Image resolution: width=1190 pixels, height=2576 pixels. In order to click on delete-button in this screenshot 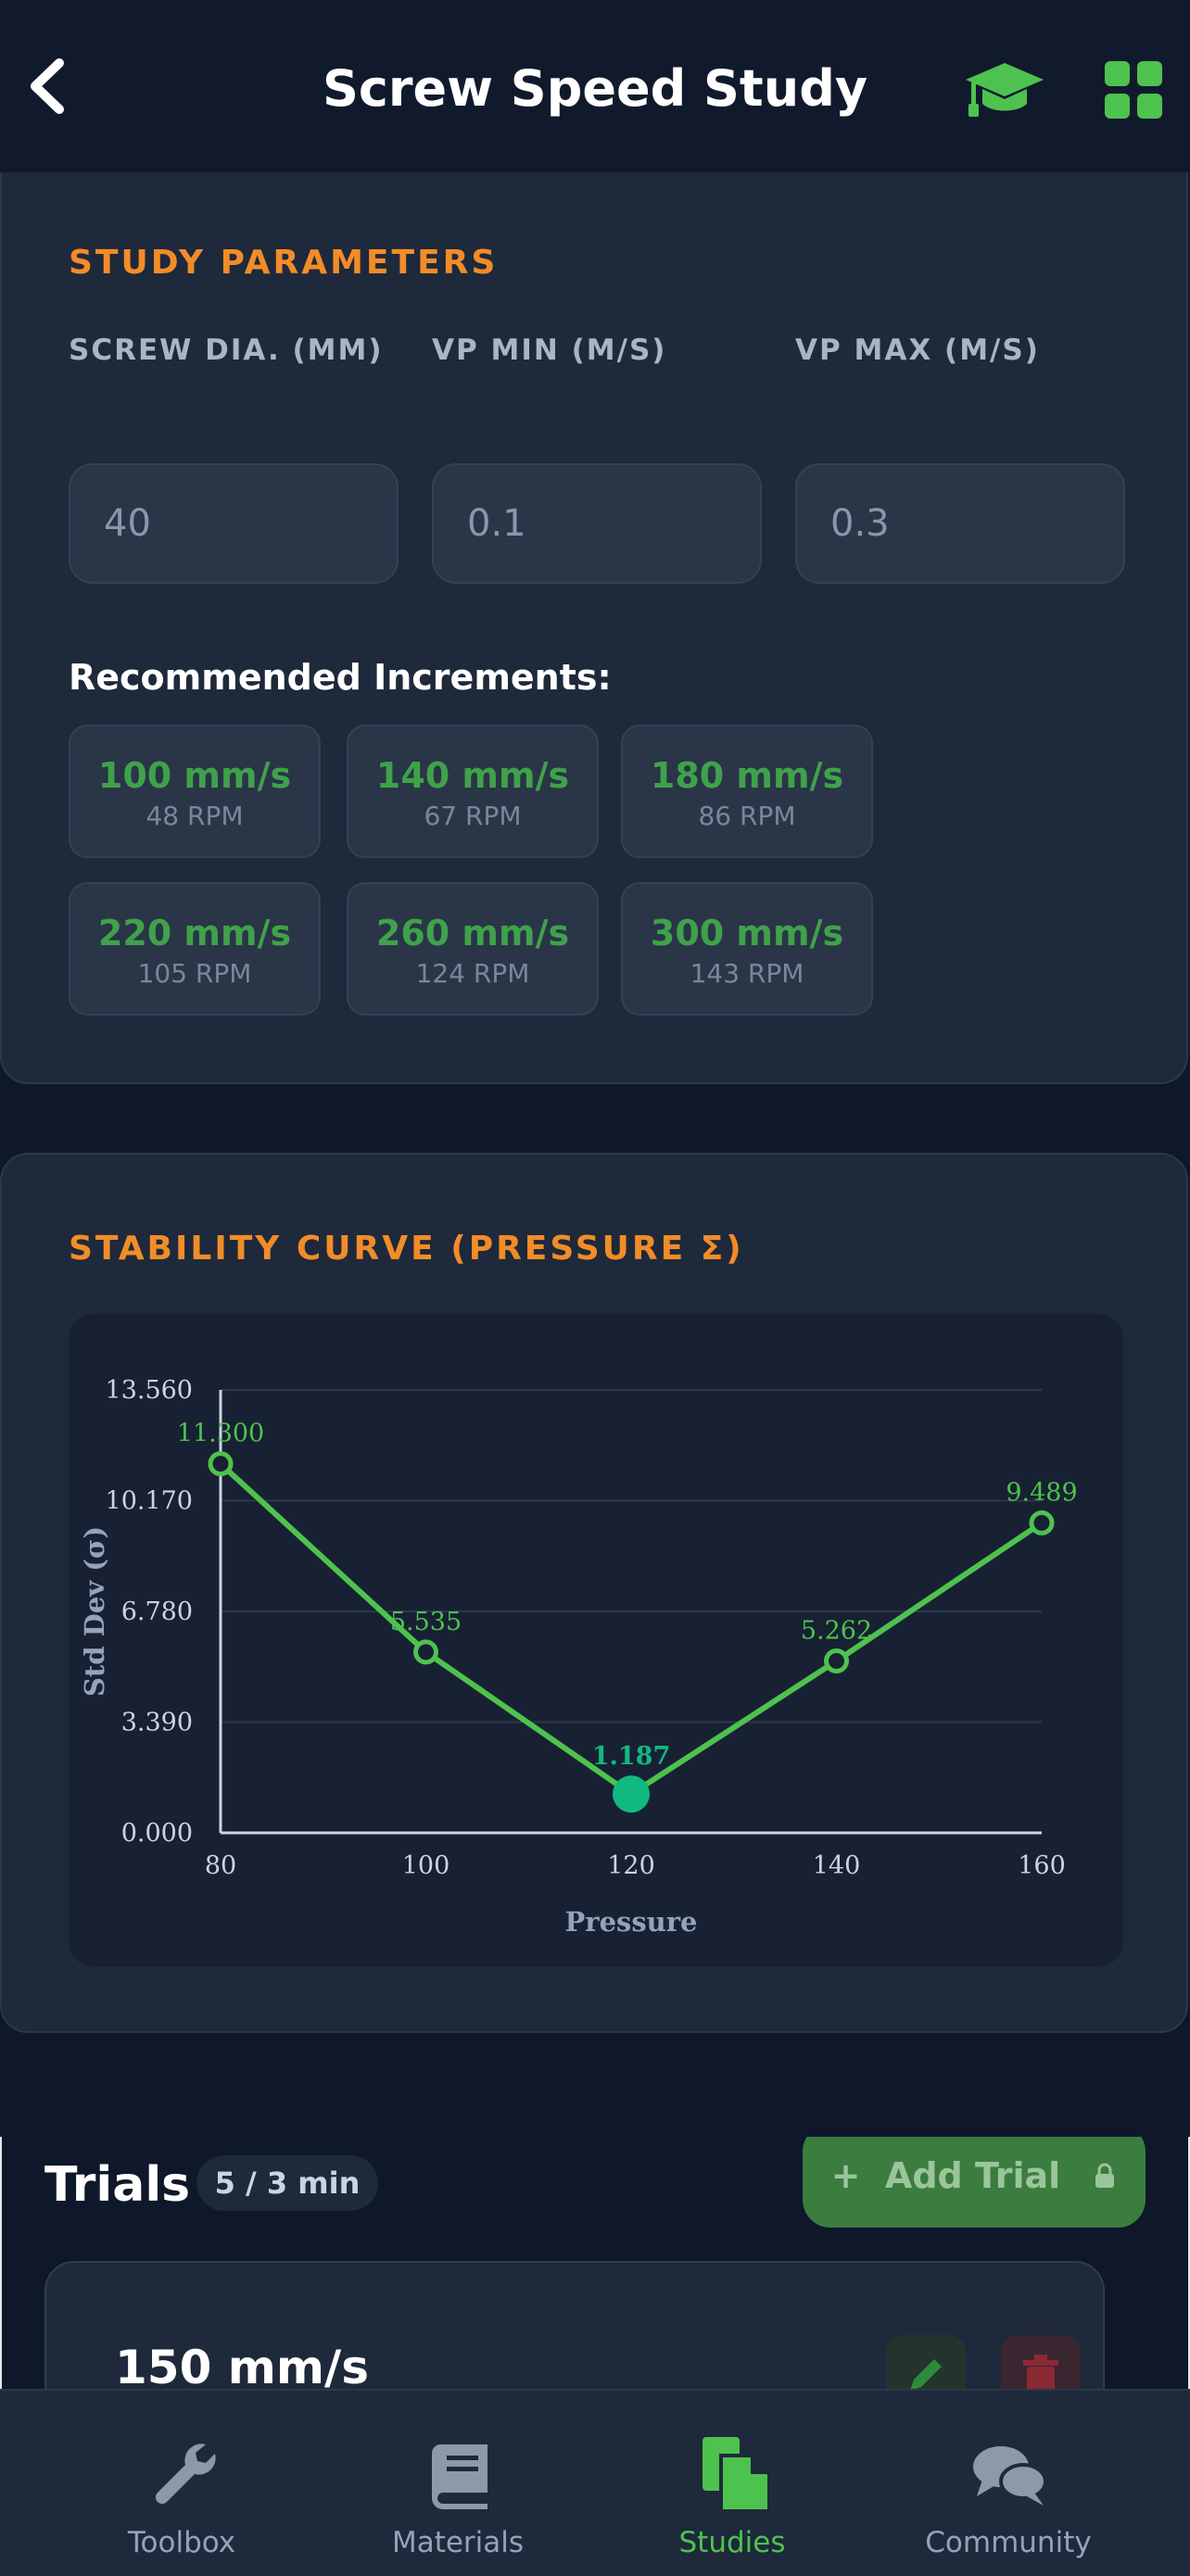, I will do `click(1041, 2362)`.